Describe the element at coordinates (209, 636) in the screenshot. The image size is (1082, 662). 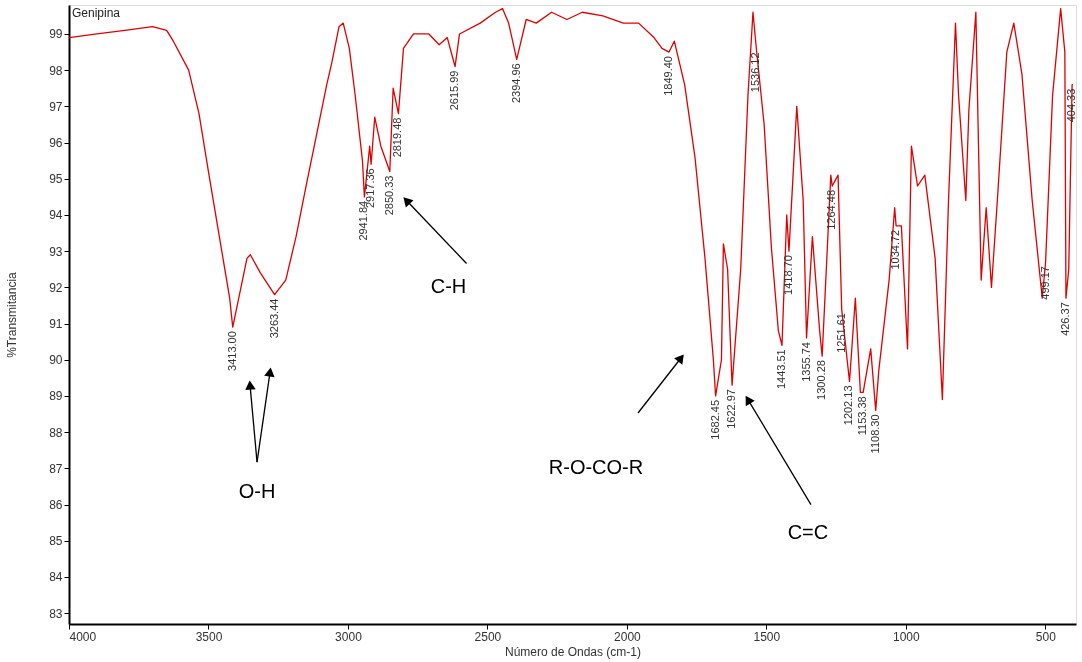
I see `x-tick-label: 3500` at that location.